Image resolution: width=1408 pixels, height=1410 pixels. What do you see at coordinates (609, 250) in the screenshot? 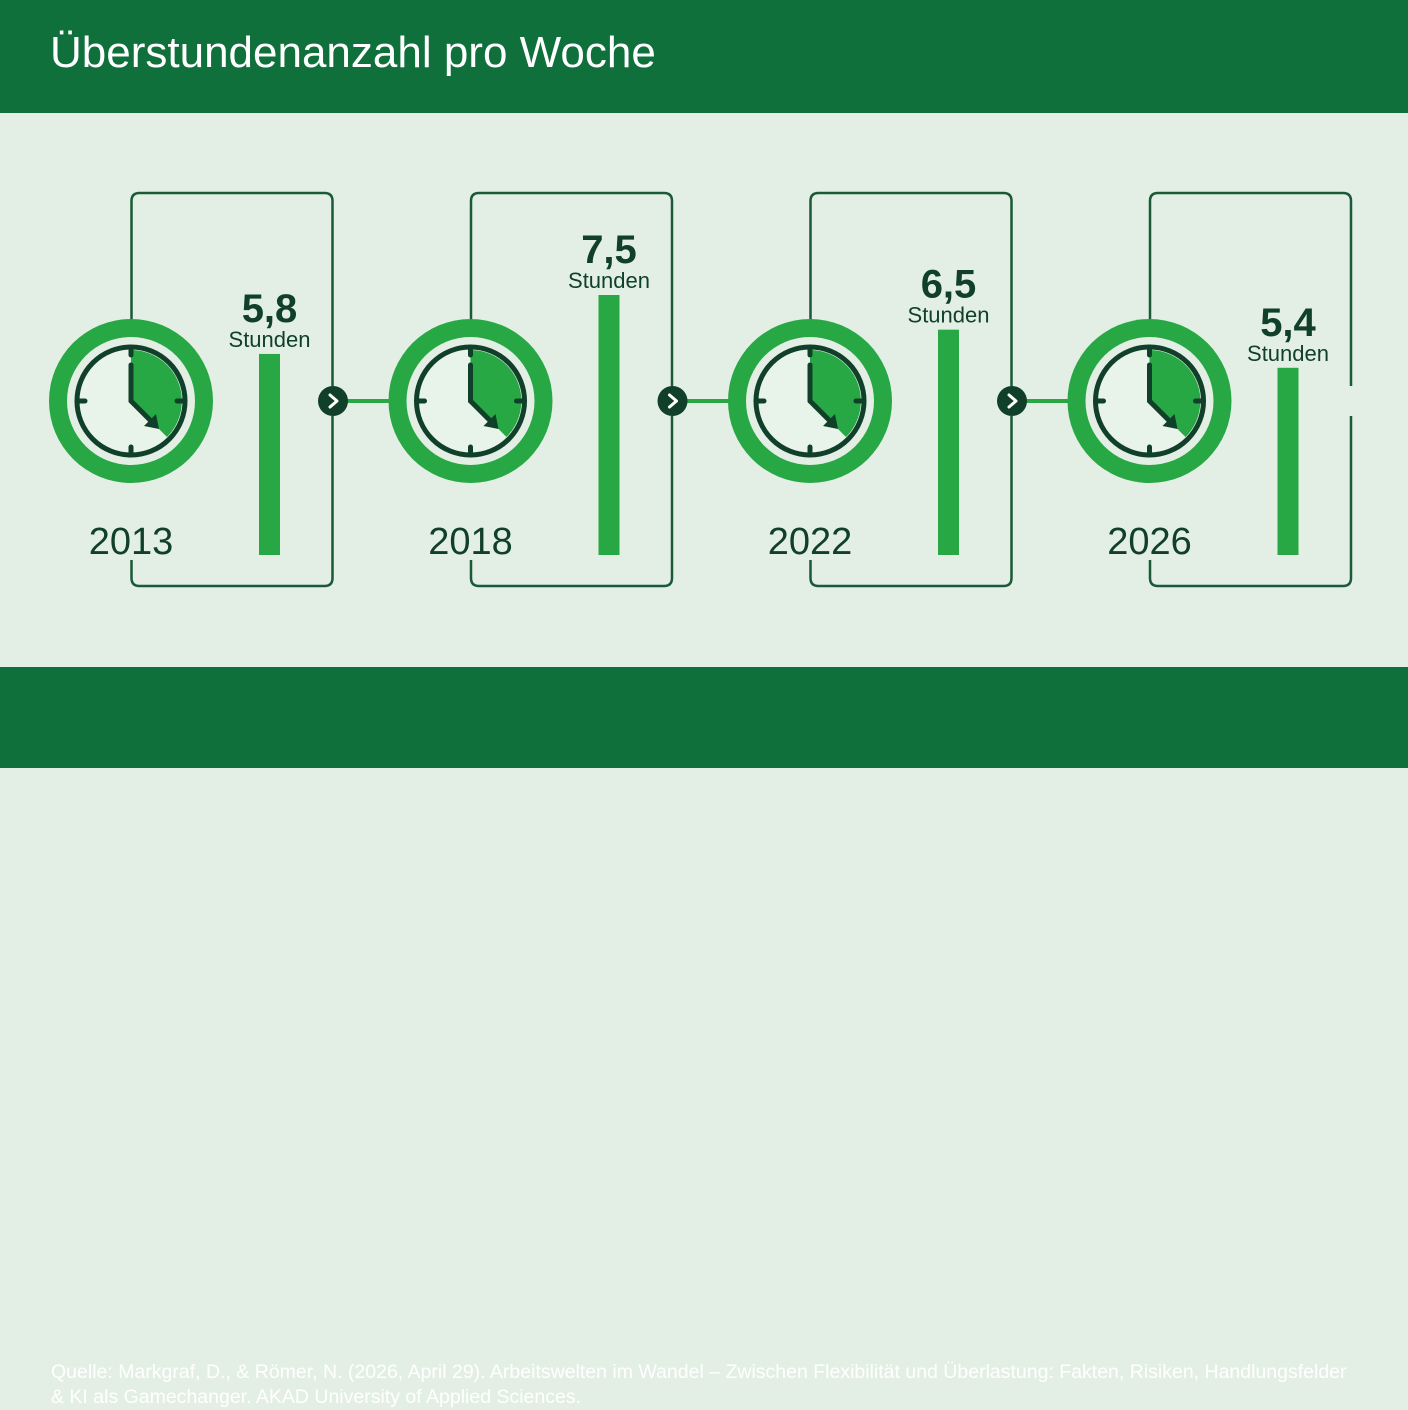
I see `value-label: 7,5` at bounding box center [609, 250].